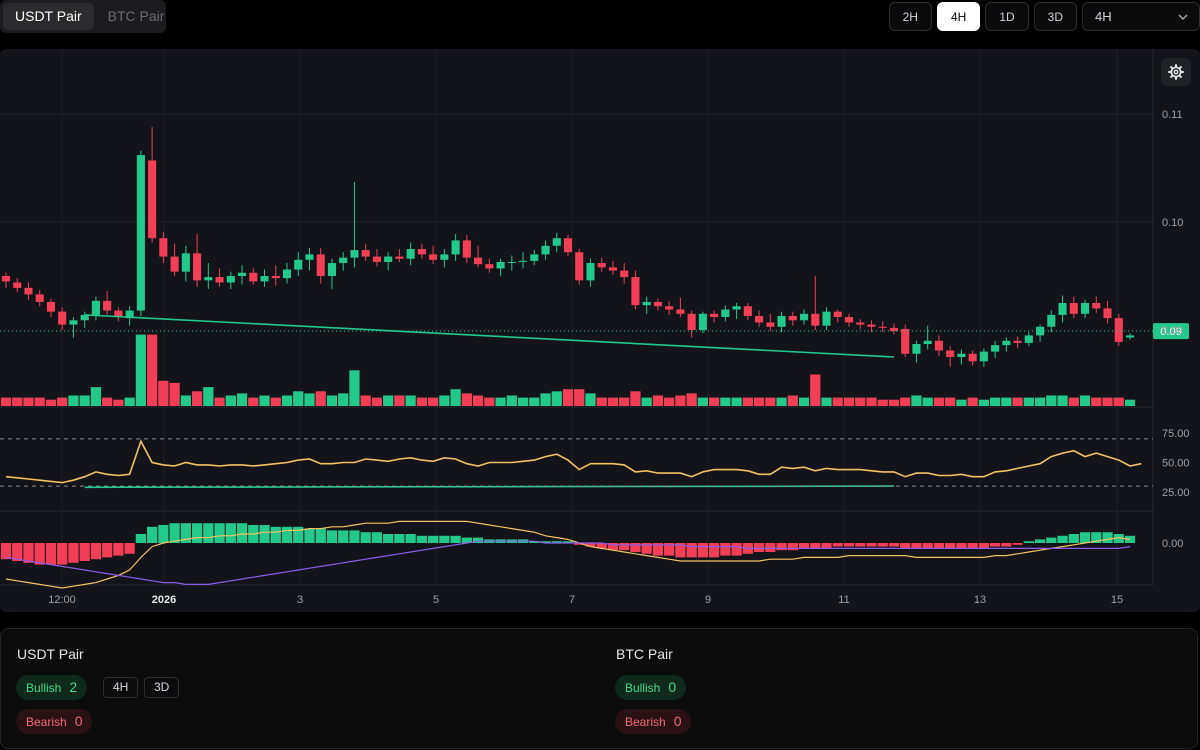 The image size is (1200, 750). Describe the element at coordinates (1172, 544) in the screenshot. I see `macd-tick-label-0: 0.00` at that location.